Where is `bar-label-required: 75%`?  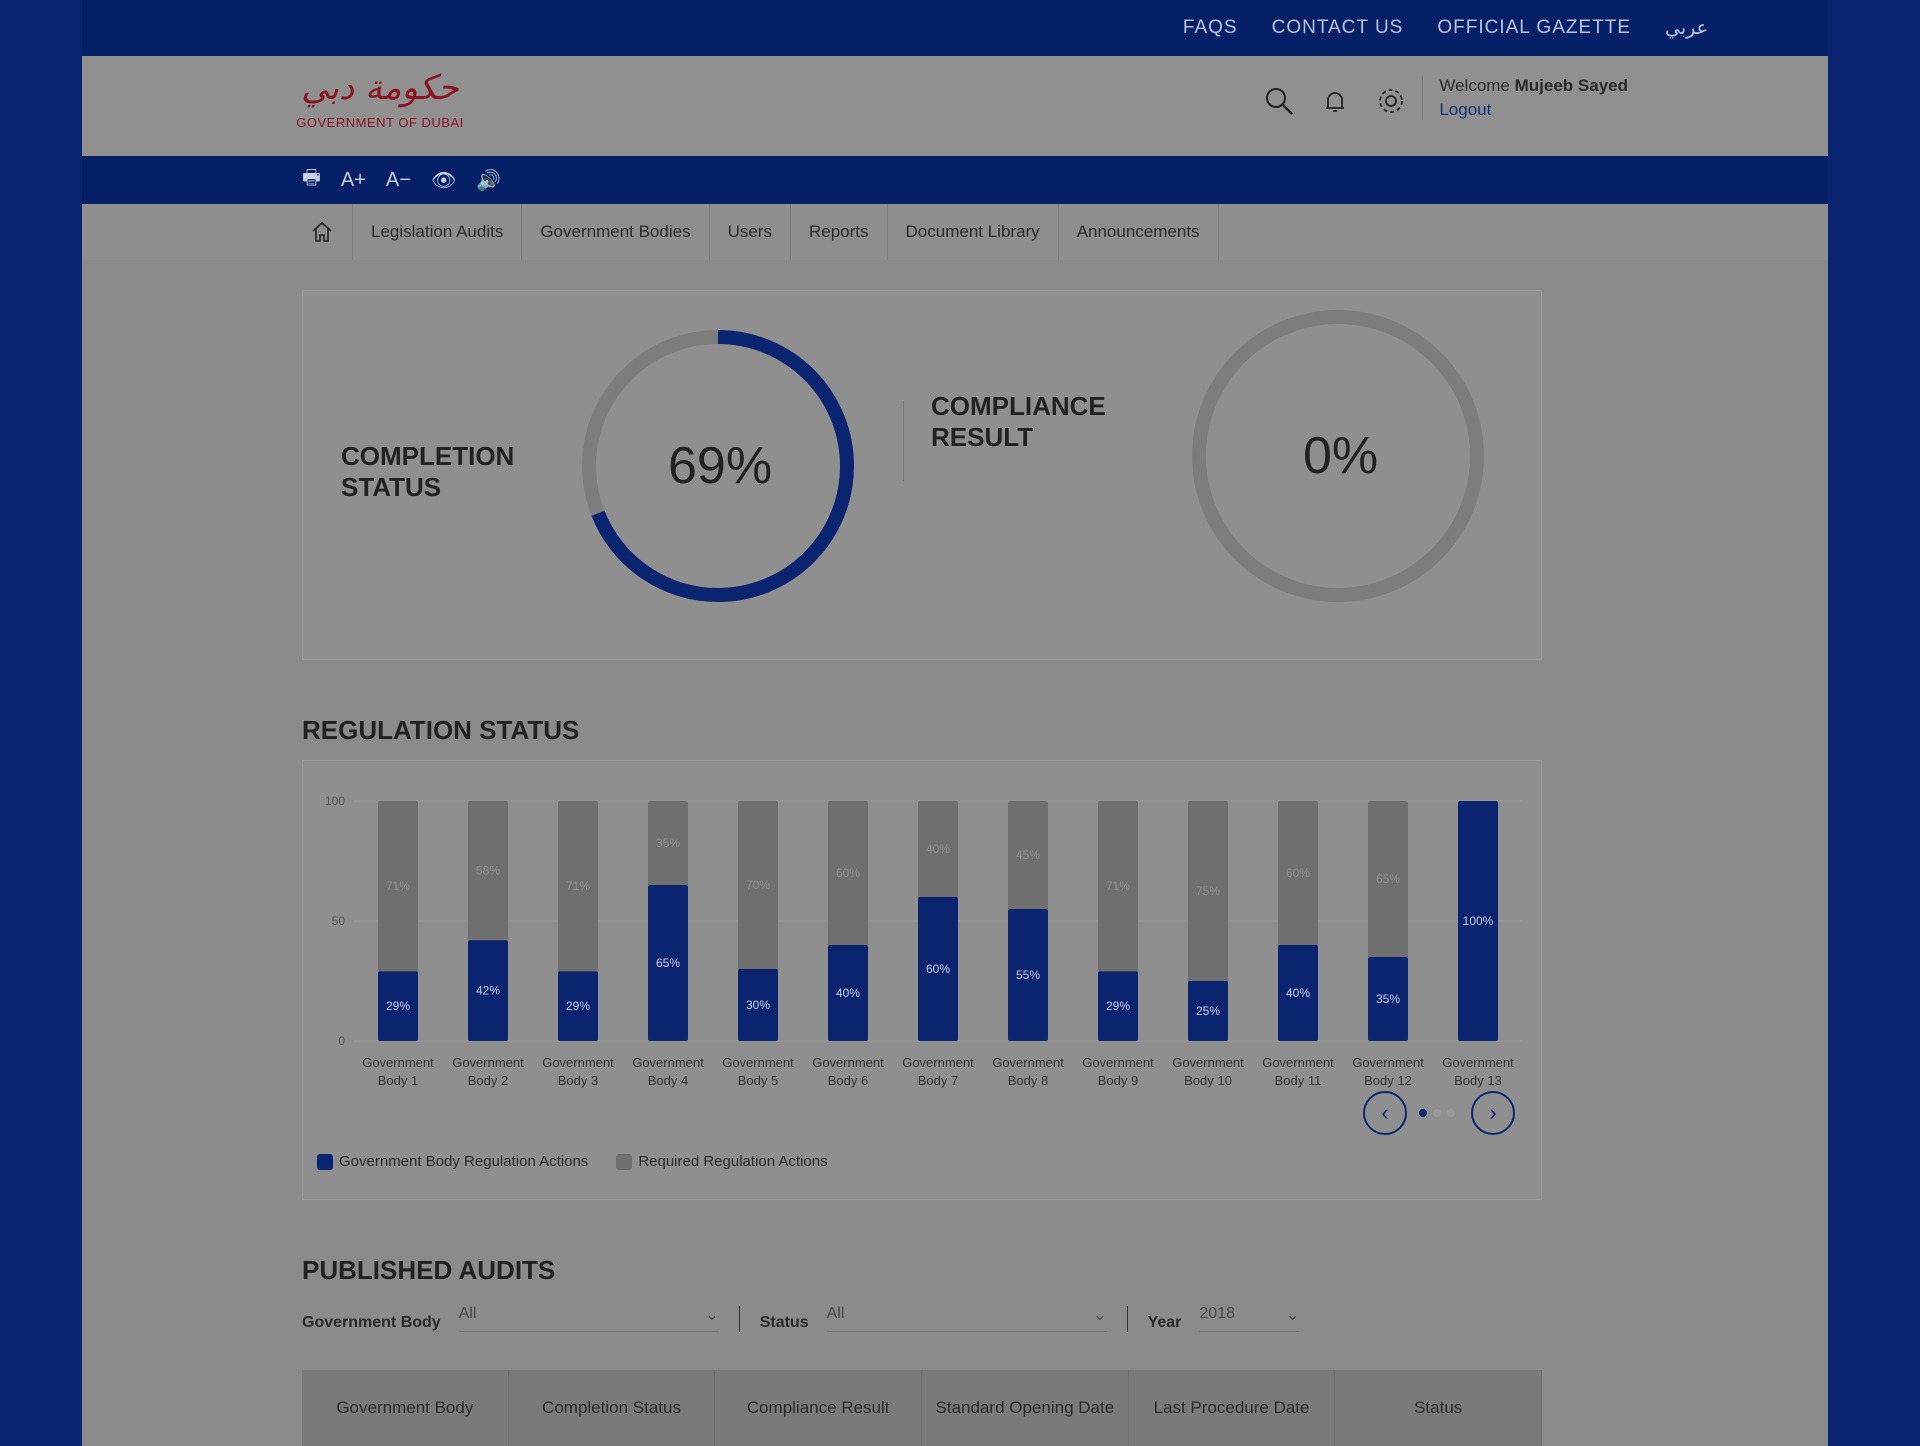
bar-label-required: 75% is located at coordinates (1208, 891).